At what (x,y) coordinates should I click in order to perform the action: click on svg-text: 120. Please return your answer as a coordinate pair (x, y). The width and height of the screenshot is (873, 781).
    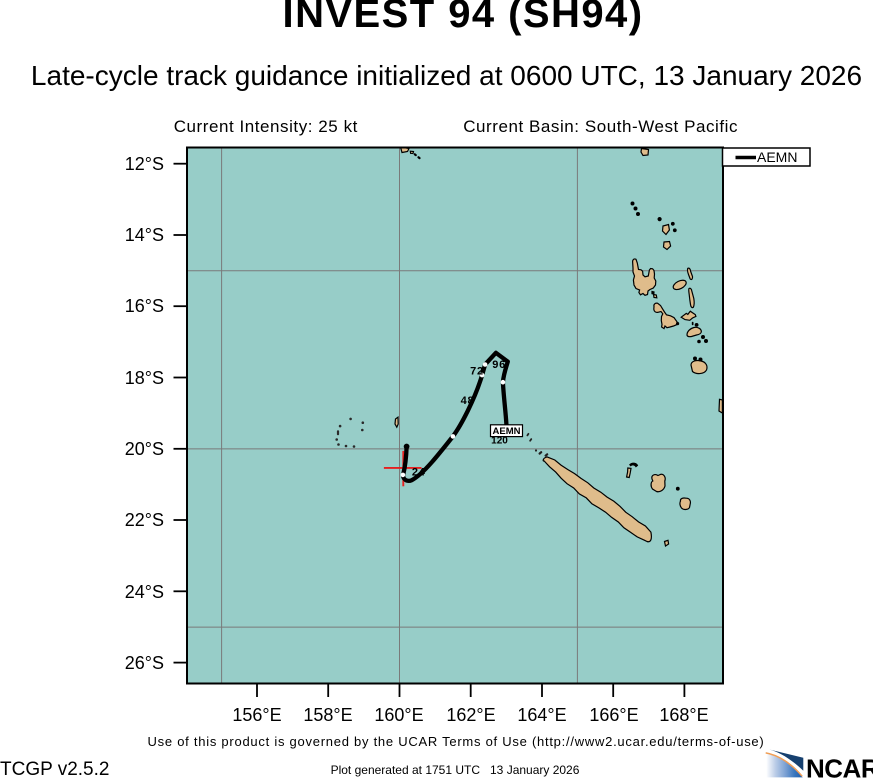
    Looking at the image, I should click on (499, 440).